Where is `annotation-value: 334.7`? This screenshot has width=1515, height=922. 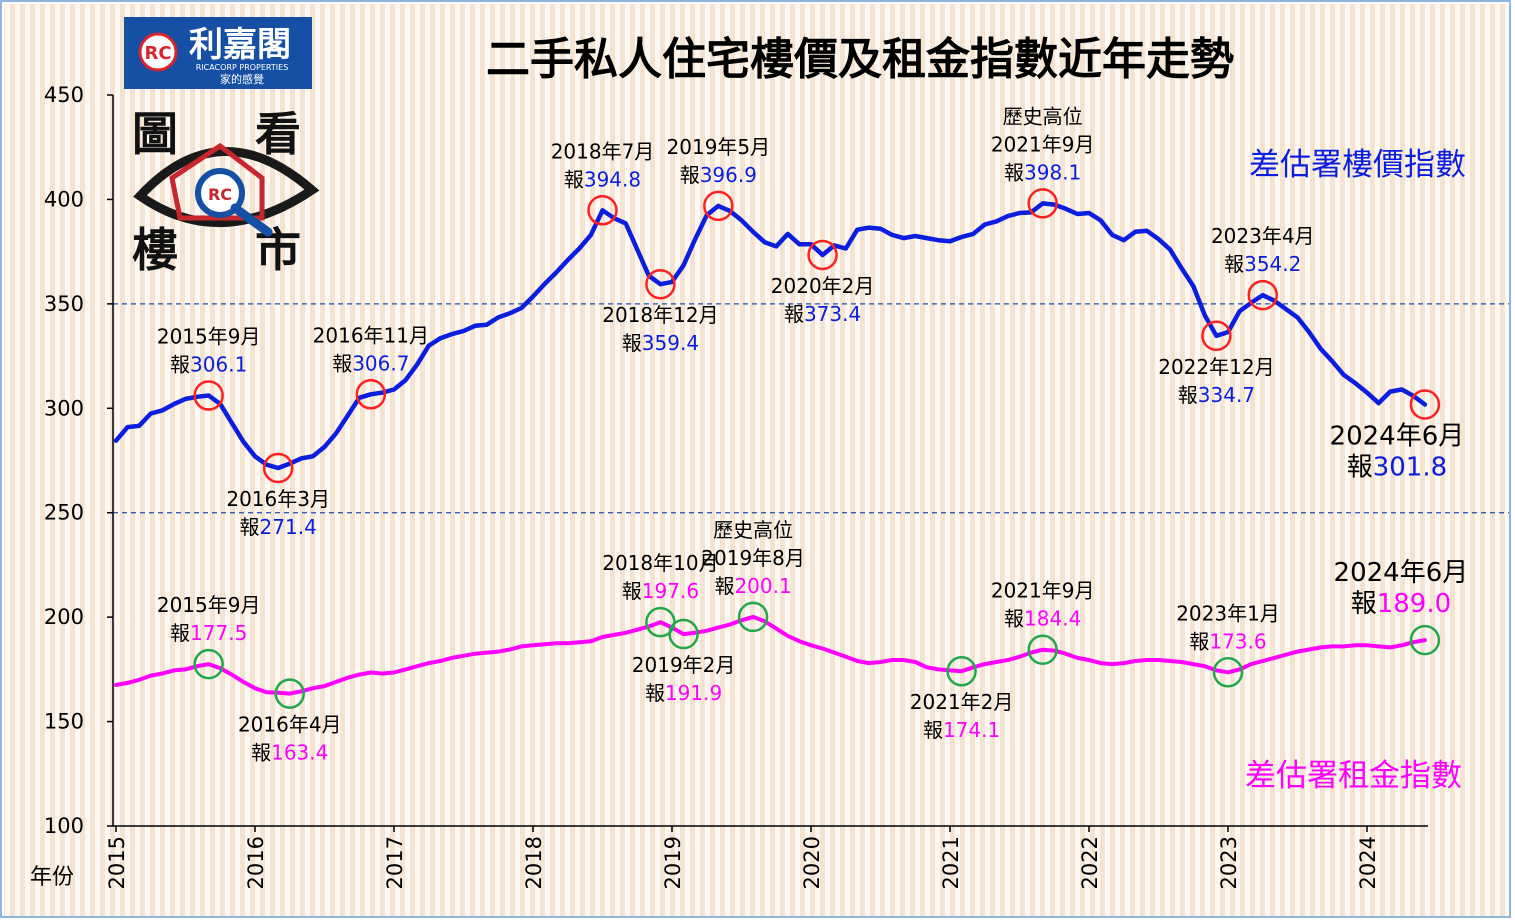 annotation-value: 334.7 is located at coordinates (1226, 395).